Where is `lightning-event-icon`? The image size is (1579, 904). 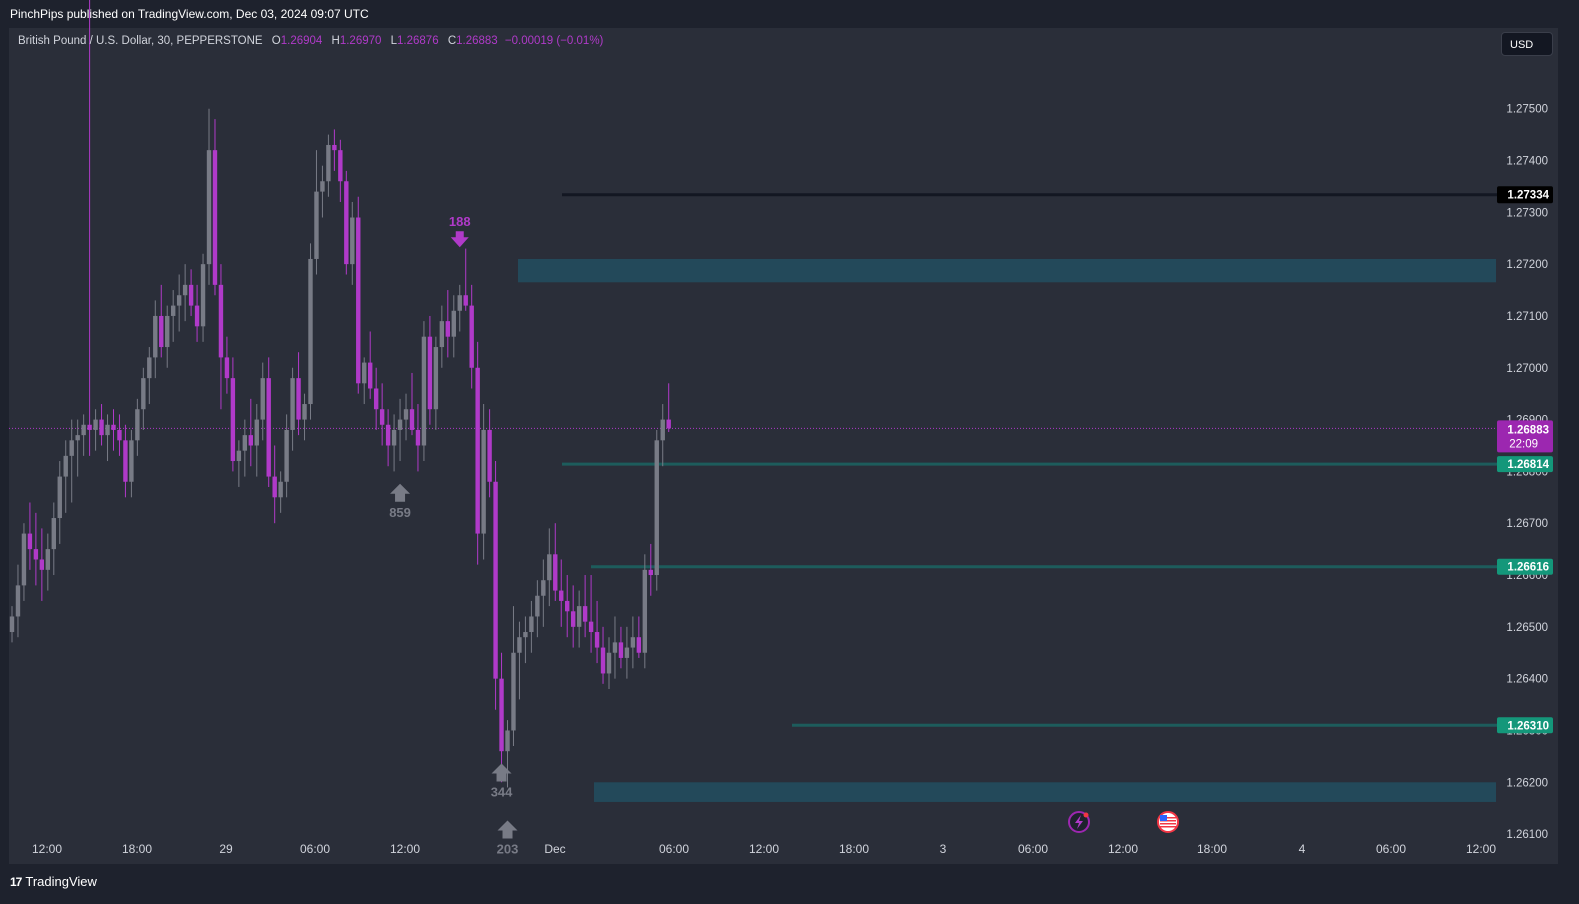
lightning-event-icon is located at coordinates (1079, 822).